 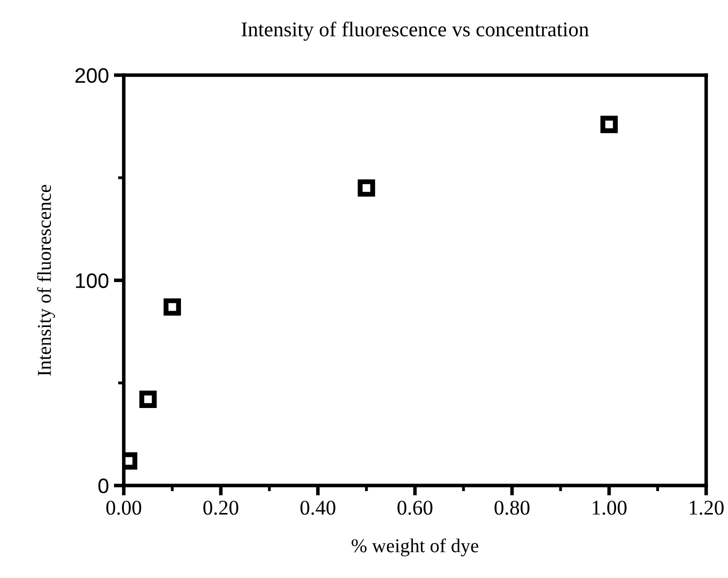 I want to click on x-tick-label: 1.00, so click(x=609, y=507).